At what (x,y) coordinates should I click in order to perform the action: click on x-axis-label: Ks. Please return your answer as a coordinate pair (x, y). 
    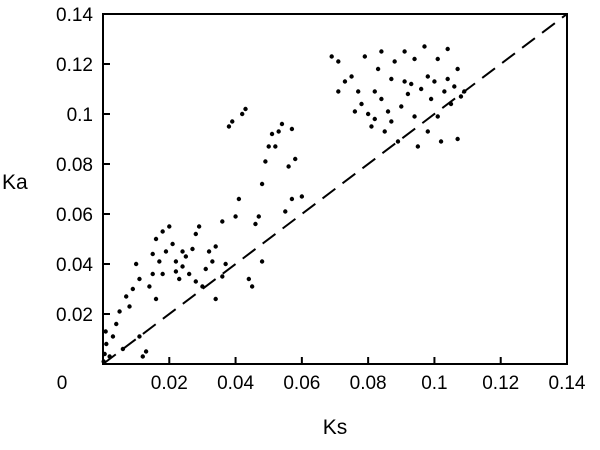
    Looking at the image, I should click on (335, 427).